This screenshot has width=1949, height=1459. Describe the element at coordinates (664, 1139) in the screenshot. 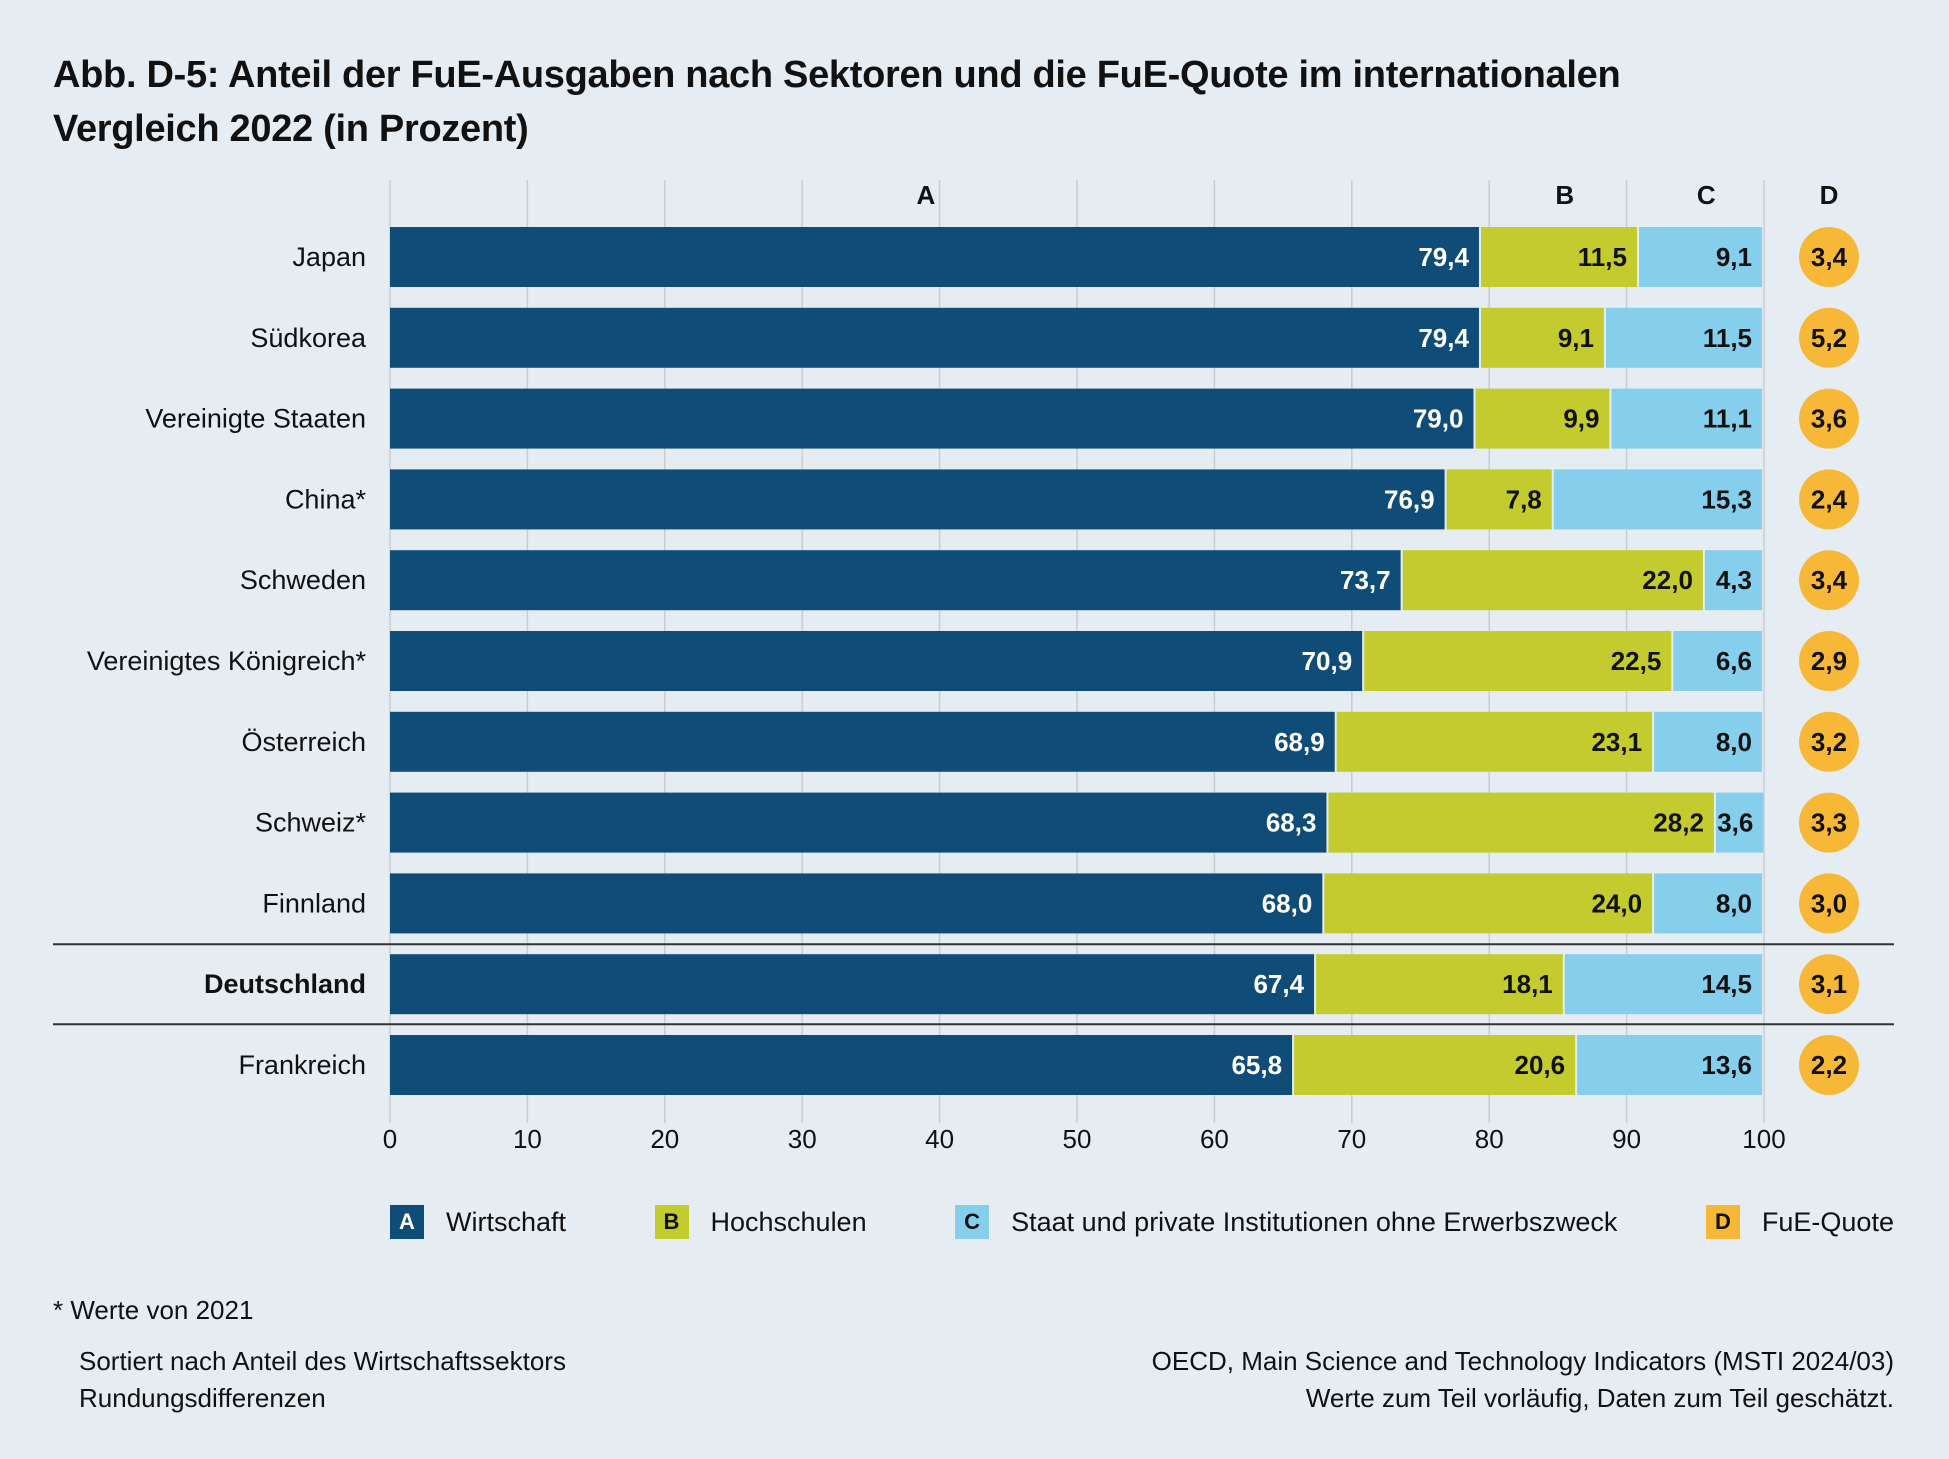

I see `x-tick-label: 20` at that location.